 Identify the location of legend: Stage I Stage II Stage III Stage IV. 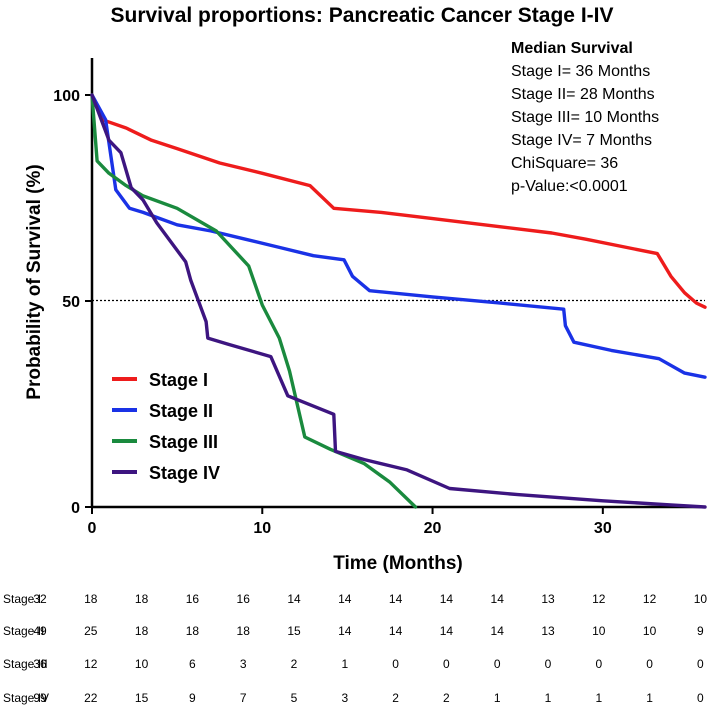
(166, 426).